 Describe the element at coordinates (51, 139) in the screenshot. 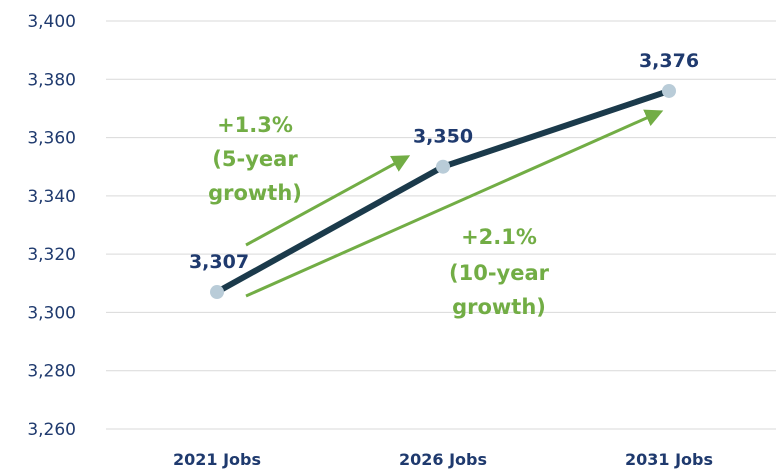

I see `y-tick-label: 3,360` at that location.